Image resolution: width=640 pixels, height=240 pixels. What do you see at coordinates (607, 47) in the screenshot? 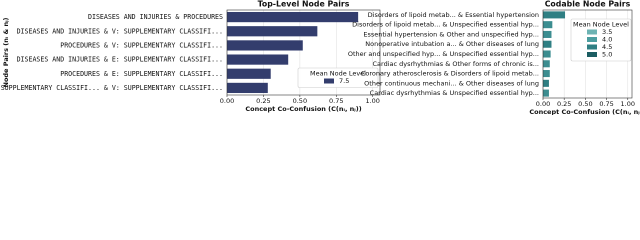
I see `legend-label: 4.5` at bounding box center [607, 47].